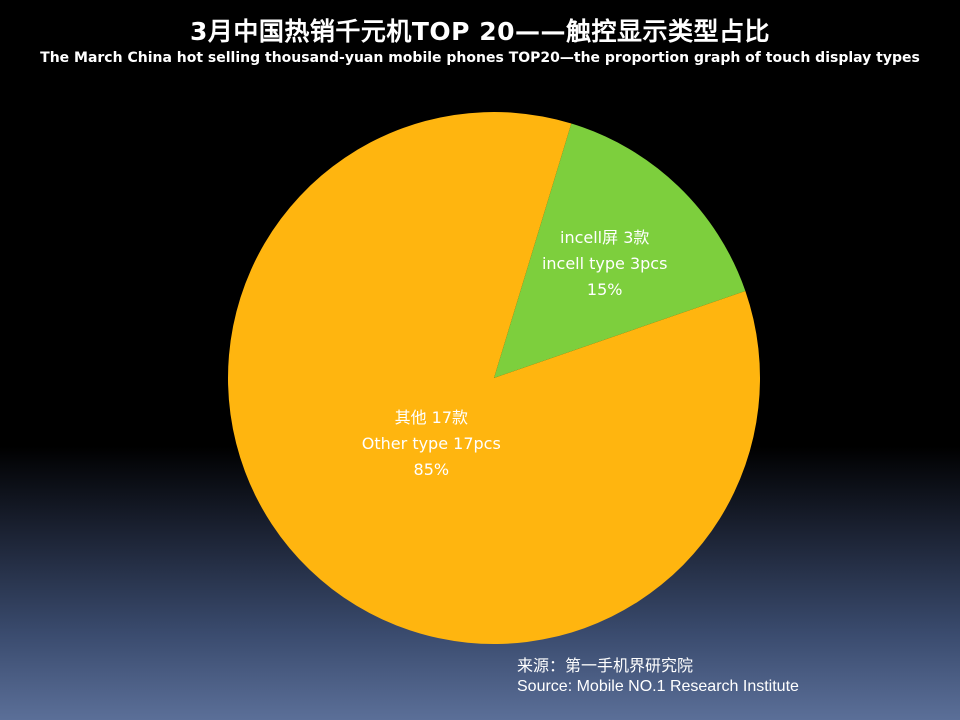 Image resolution: width=960 pixels, height=720 pixels. Describe the element at coordinates (604, 237) in the screenshot. I see `pie-label-incell-line-1: incell屏 3款` at that location.